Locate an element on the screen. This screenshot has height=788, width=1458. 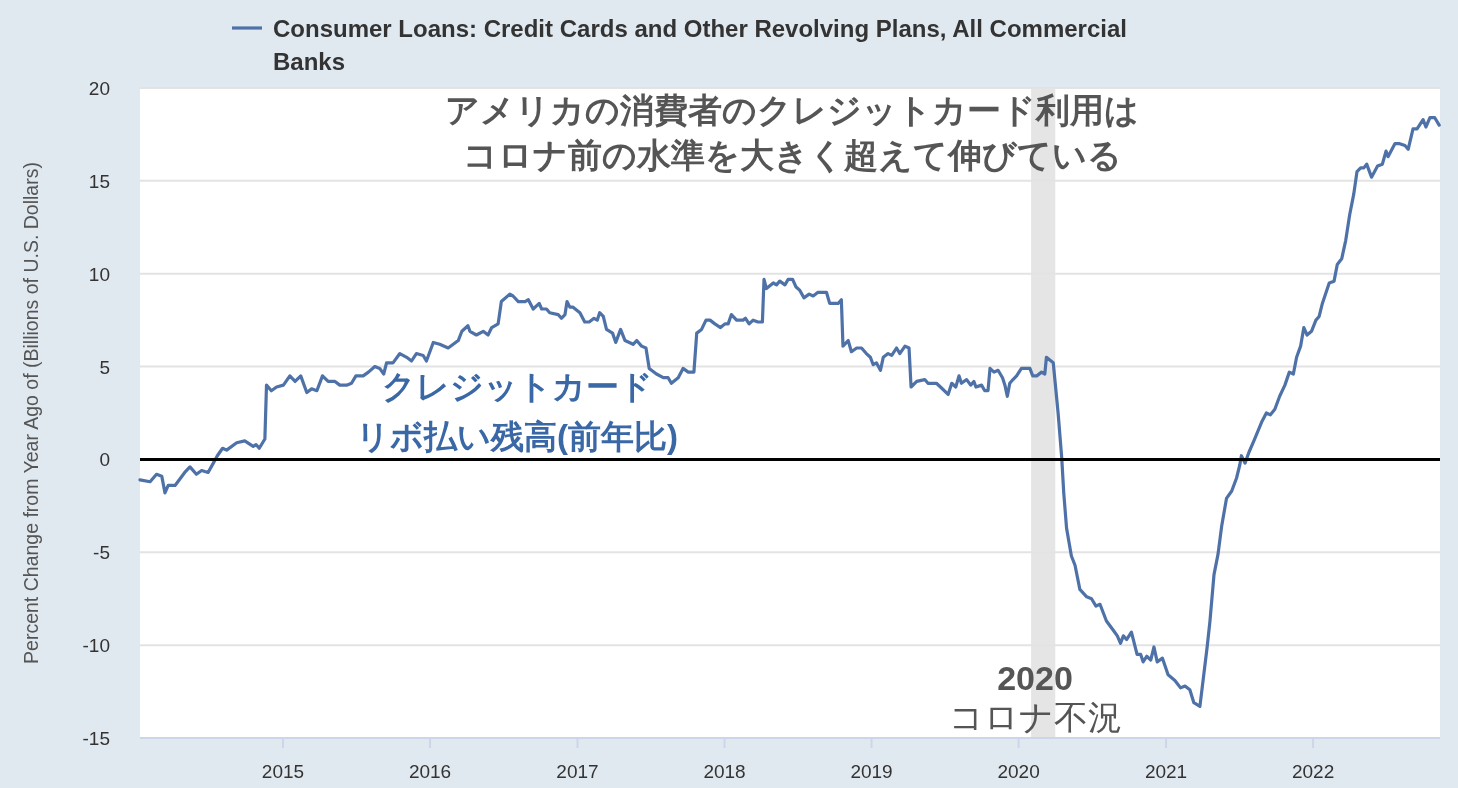
x-tick-label: 2017 is located at coordinates (577, 771).